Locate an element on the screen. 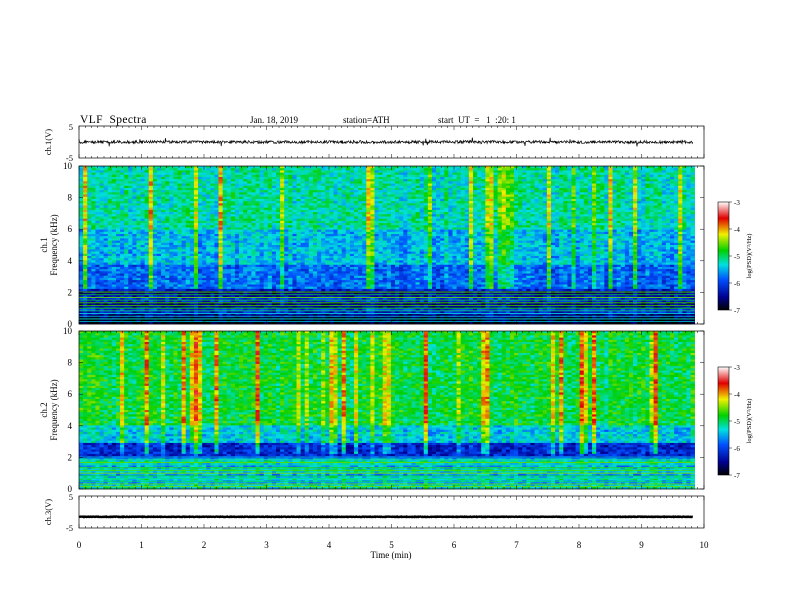  x-tick-label: 4 is located at coordinates (329, 545).